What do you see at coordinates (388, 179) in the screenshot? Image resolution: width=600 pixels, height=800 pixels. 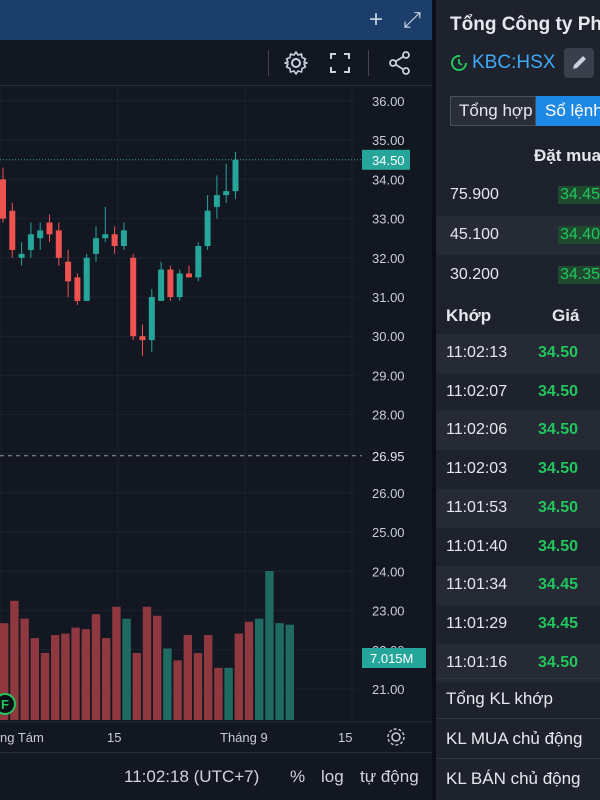 I see `price-tick-label: 34.00` at bounding box center [388, 179].